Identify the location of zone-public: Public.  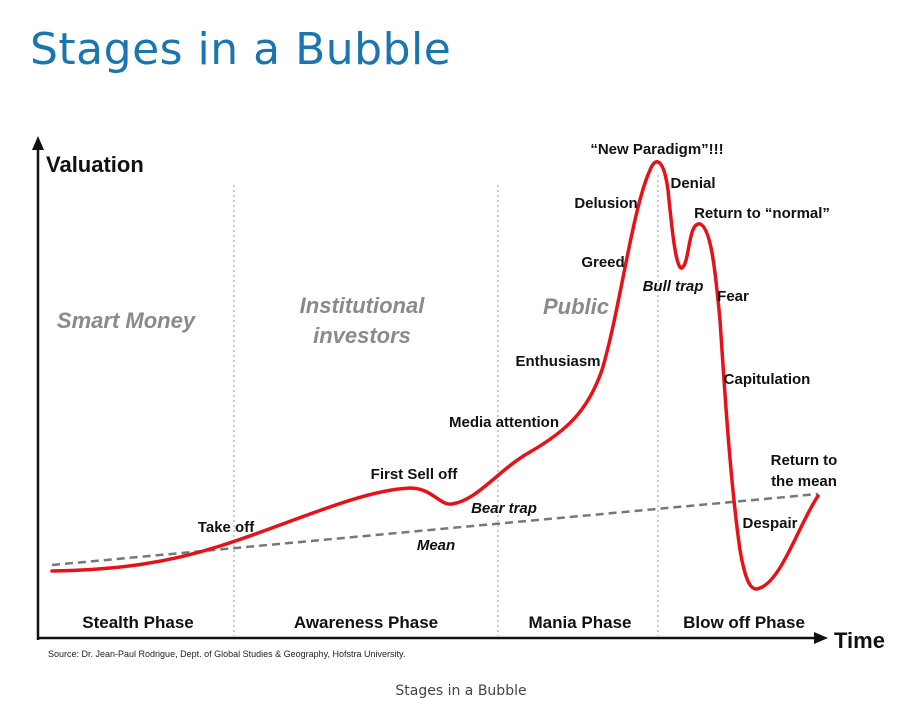
(576, 306).